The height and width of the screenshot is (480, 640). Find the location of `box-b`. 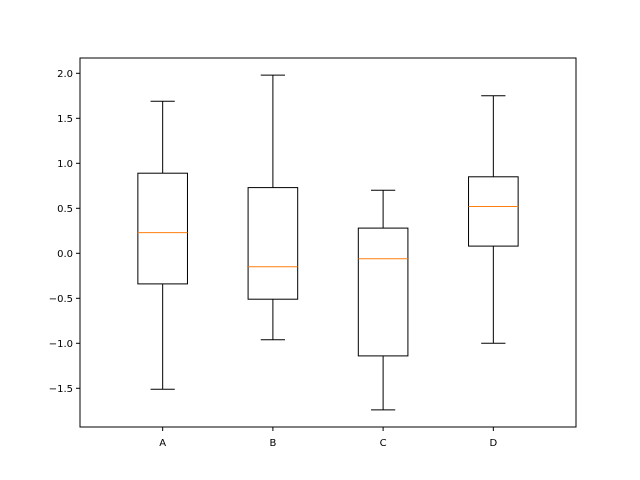

box-b is located at coordinates (273, 207).